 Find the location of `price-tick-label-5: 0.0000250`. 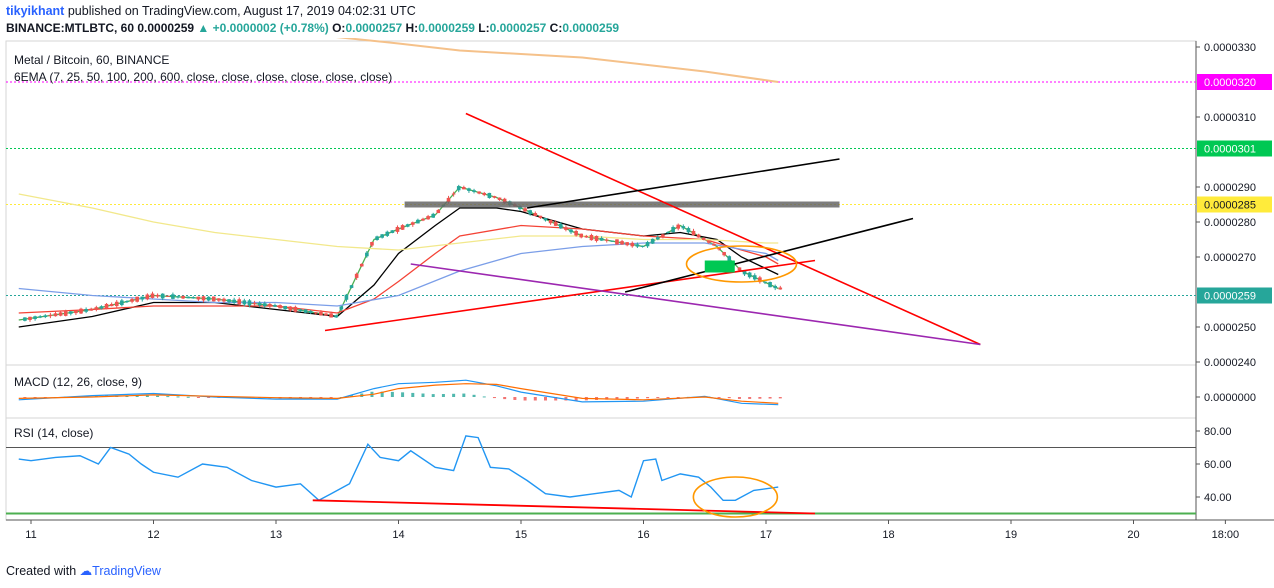

price-tick-label-5: 0.0000250 is located at coordinates (1230, 328).